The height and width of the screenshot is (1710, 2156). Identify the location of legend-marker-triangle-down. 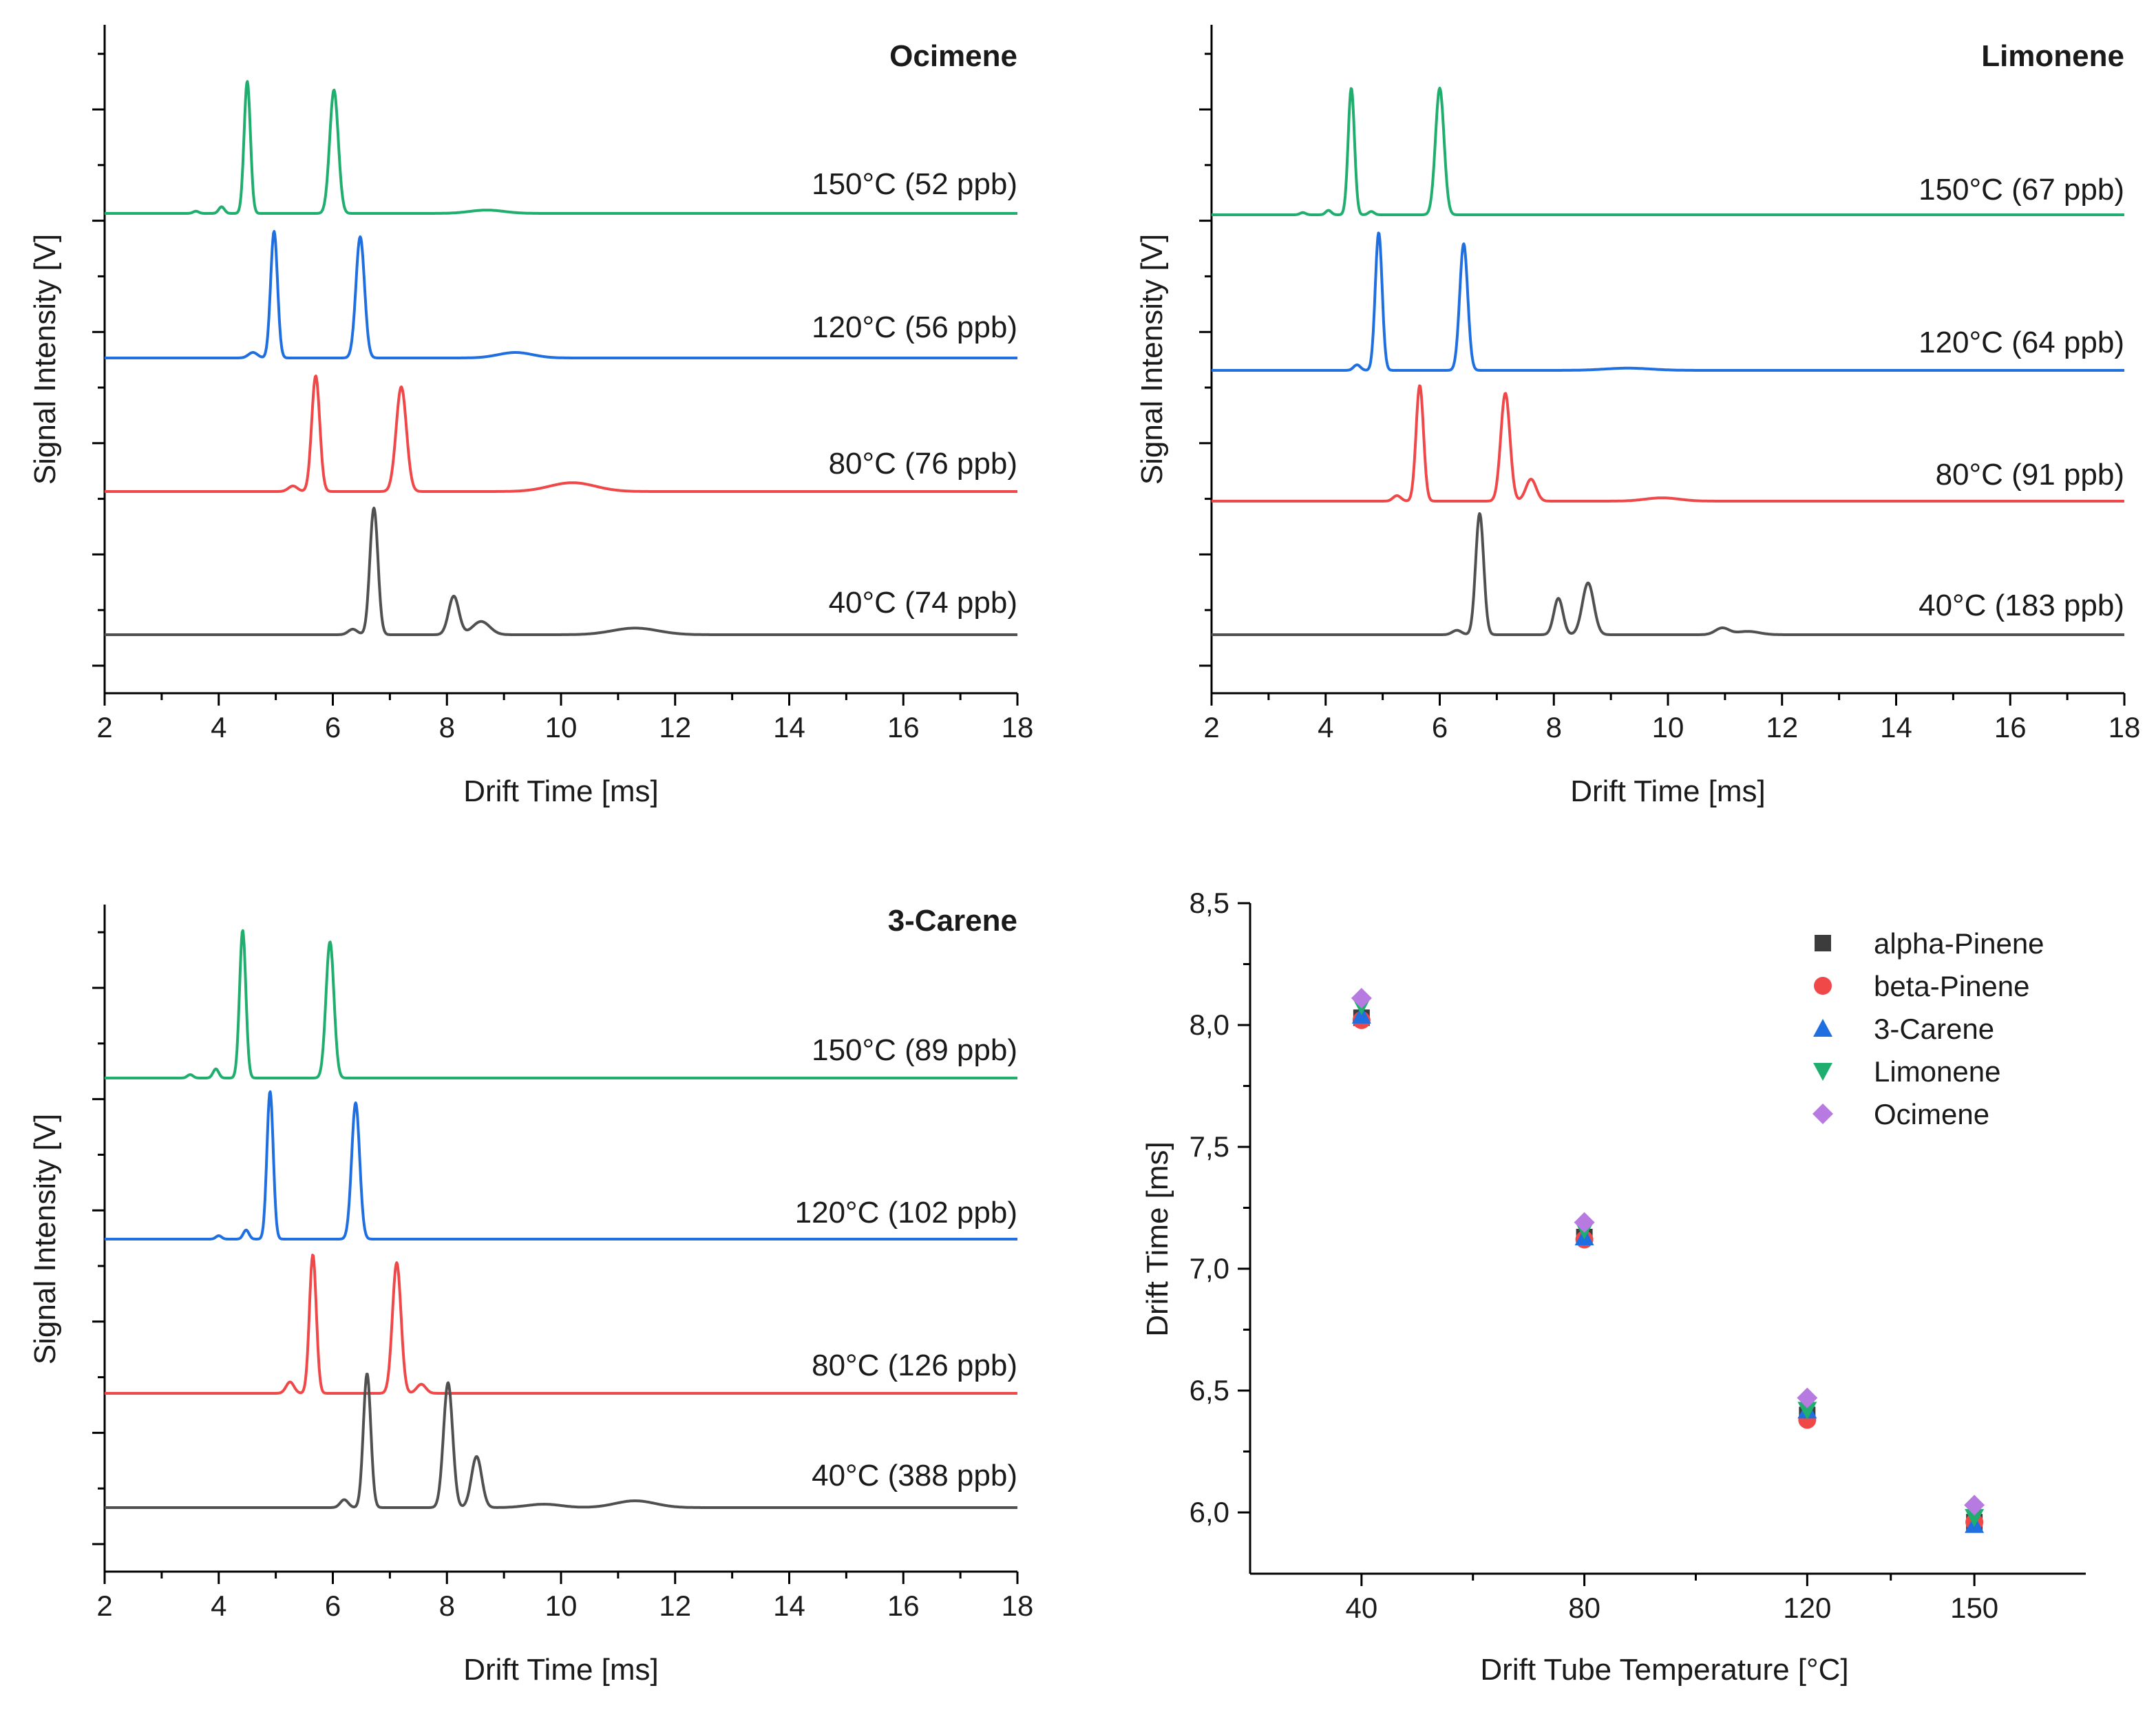
(1822, 1072).